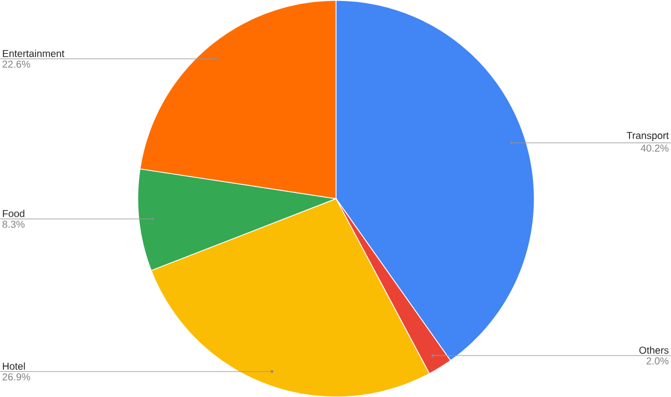 The image size is (671, 397). I want to click on data-label: 26.9%, so click(16, 376).